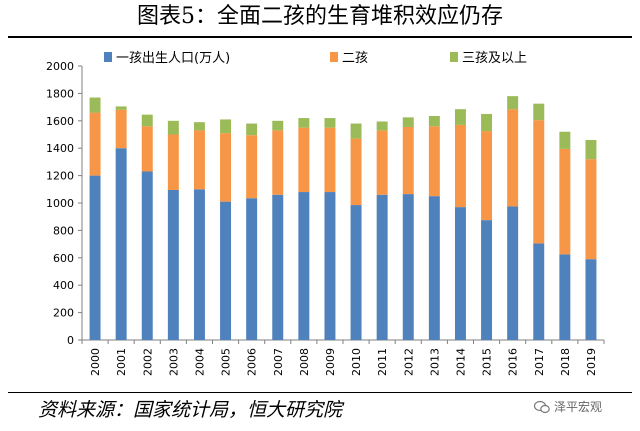 This screenshot has width=640, height=431. Describe the element at coordinates (60, 121) in the screenshot. I see `y-tick-label: 1600` at that location.